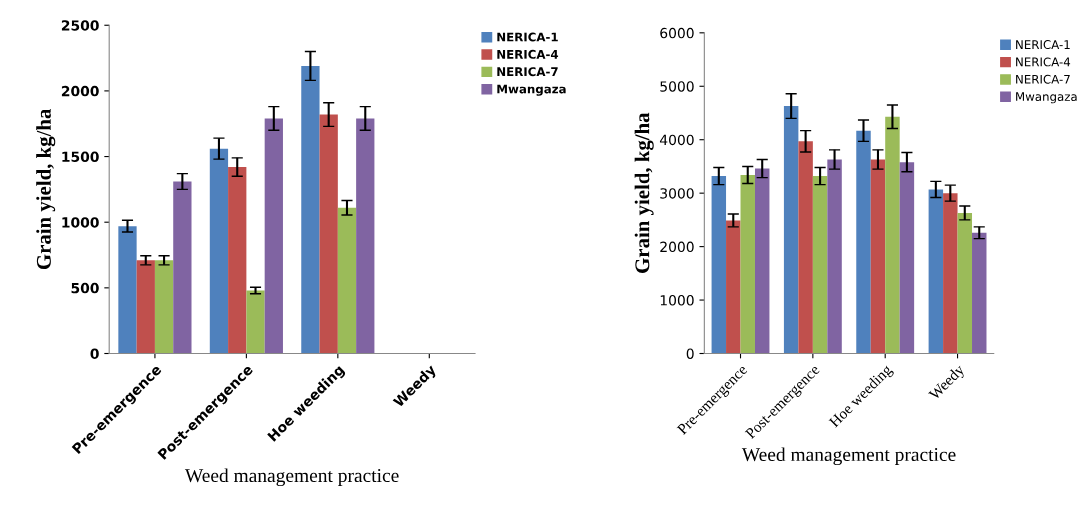  What do you see at coordinates (80, 157) in the screenshot?
I see `y-tick-label: 1500` at bounding box center [80, 157].